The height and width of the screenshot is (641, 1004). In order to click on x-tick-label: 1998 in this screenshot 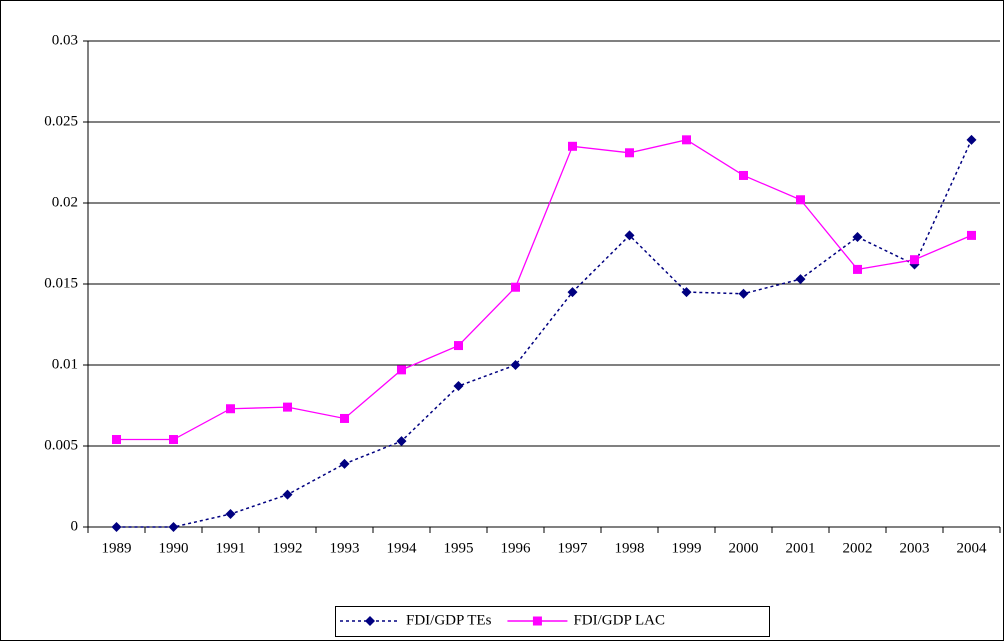, I will do `click(630, 548)`.